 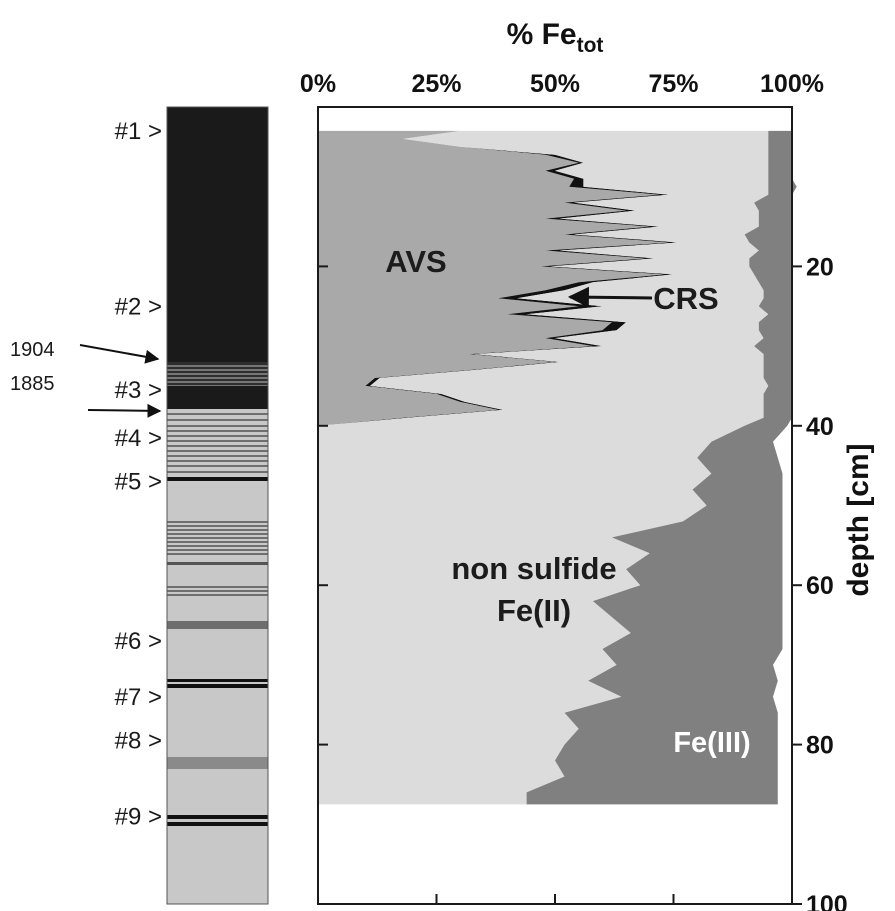 I want to click on core-outline, so click(x=217, y=505).